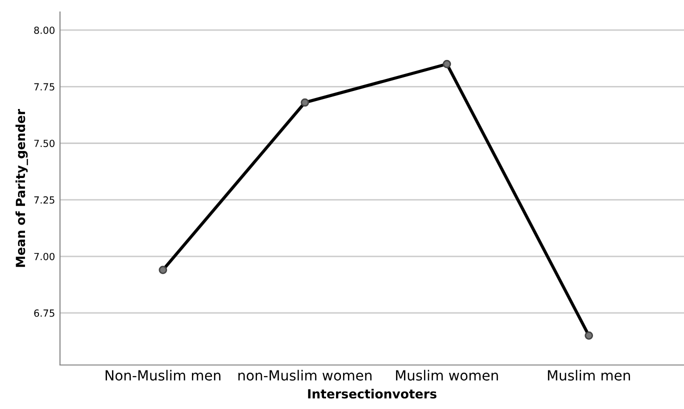  Describe the element at coordinates (163, 375) in the screenshot. I see `x-tick-label: Non-Muslim men` at that location.